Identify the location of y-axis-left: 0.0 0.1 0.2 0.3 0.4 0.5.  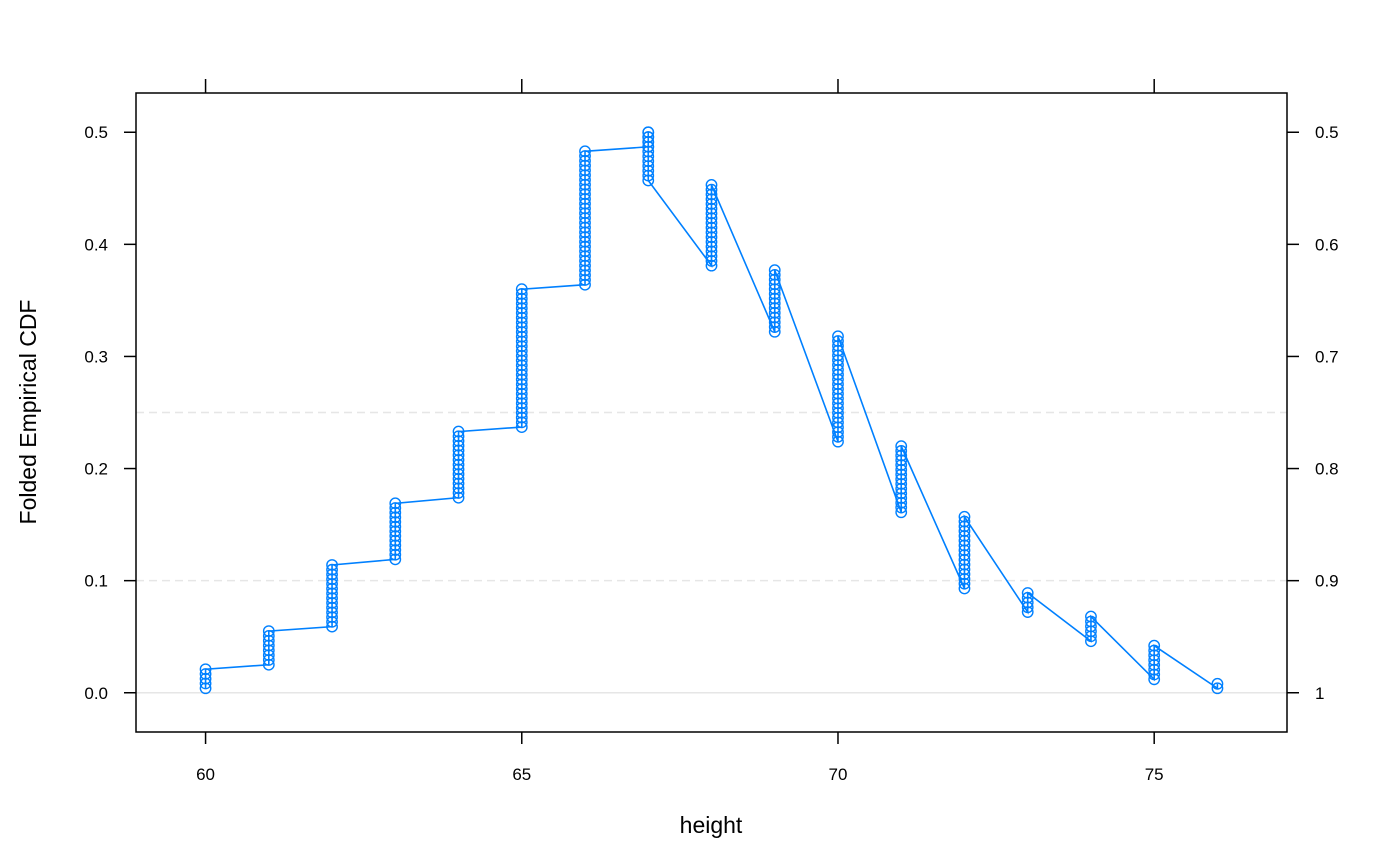
(110, 413).